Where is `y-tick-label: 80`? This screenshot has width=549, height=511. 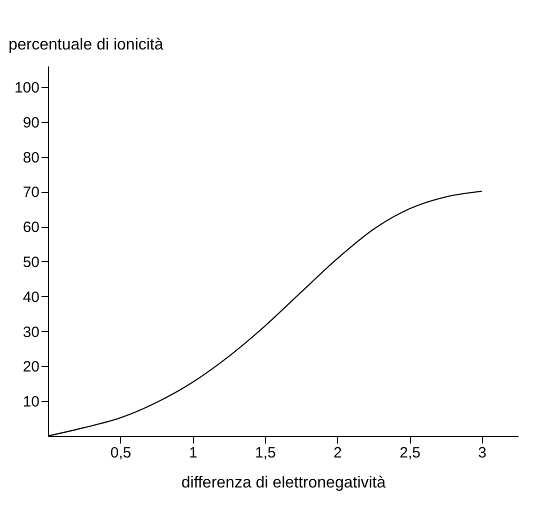
y-tick-label: 80 is located at coordinates (31, 157).